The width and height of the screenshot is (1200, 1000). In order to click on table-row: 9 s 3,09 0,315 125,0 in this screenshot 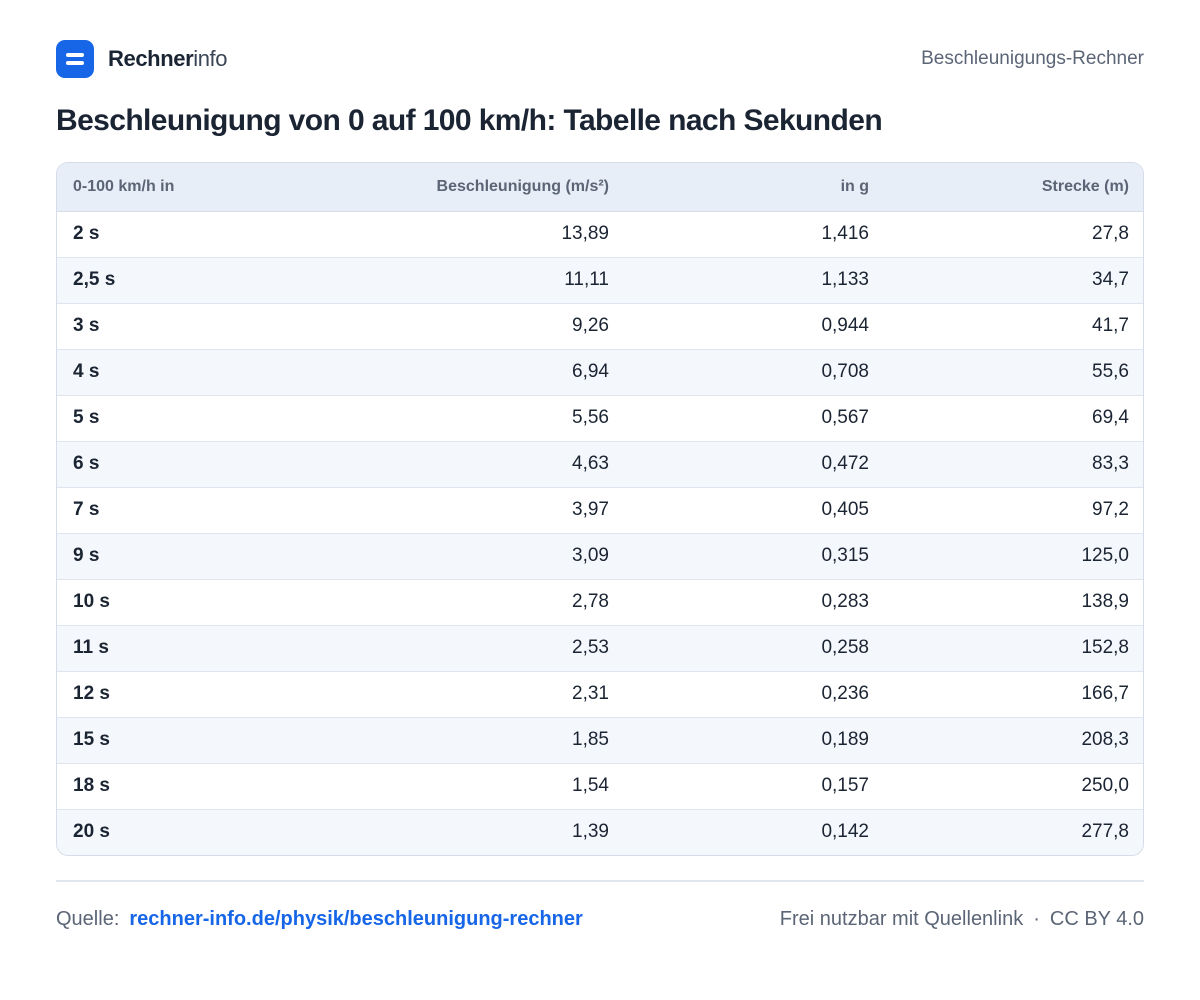, I will do `click(600, 556)`.